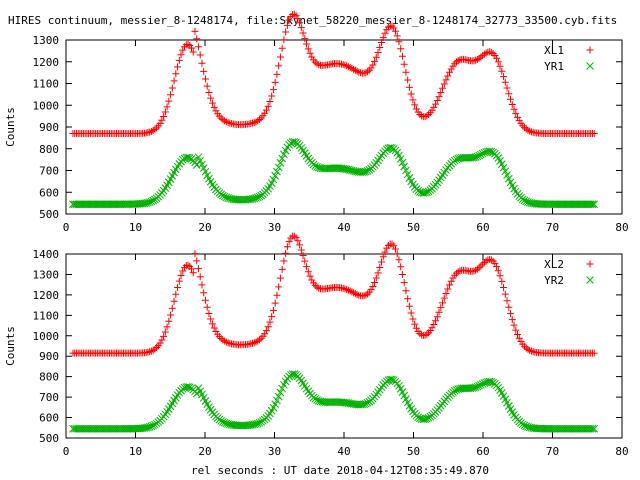 The width and height of the screenshot is (640, 480). What do you see at coordinates (49, 356) in the screenshot?
I see `y-tick-label: 900` at bounding box center [49, 356].